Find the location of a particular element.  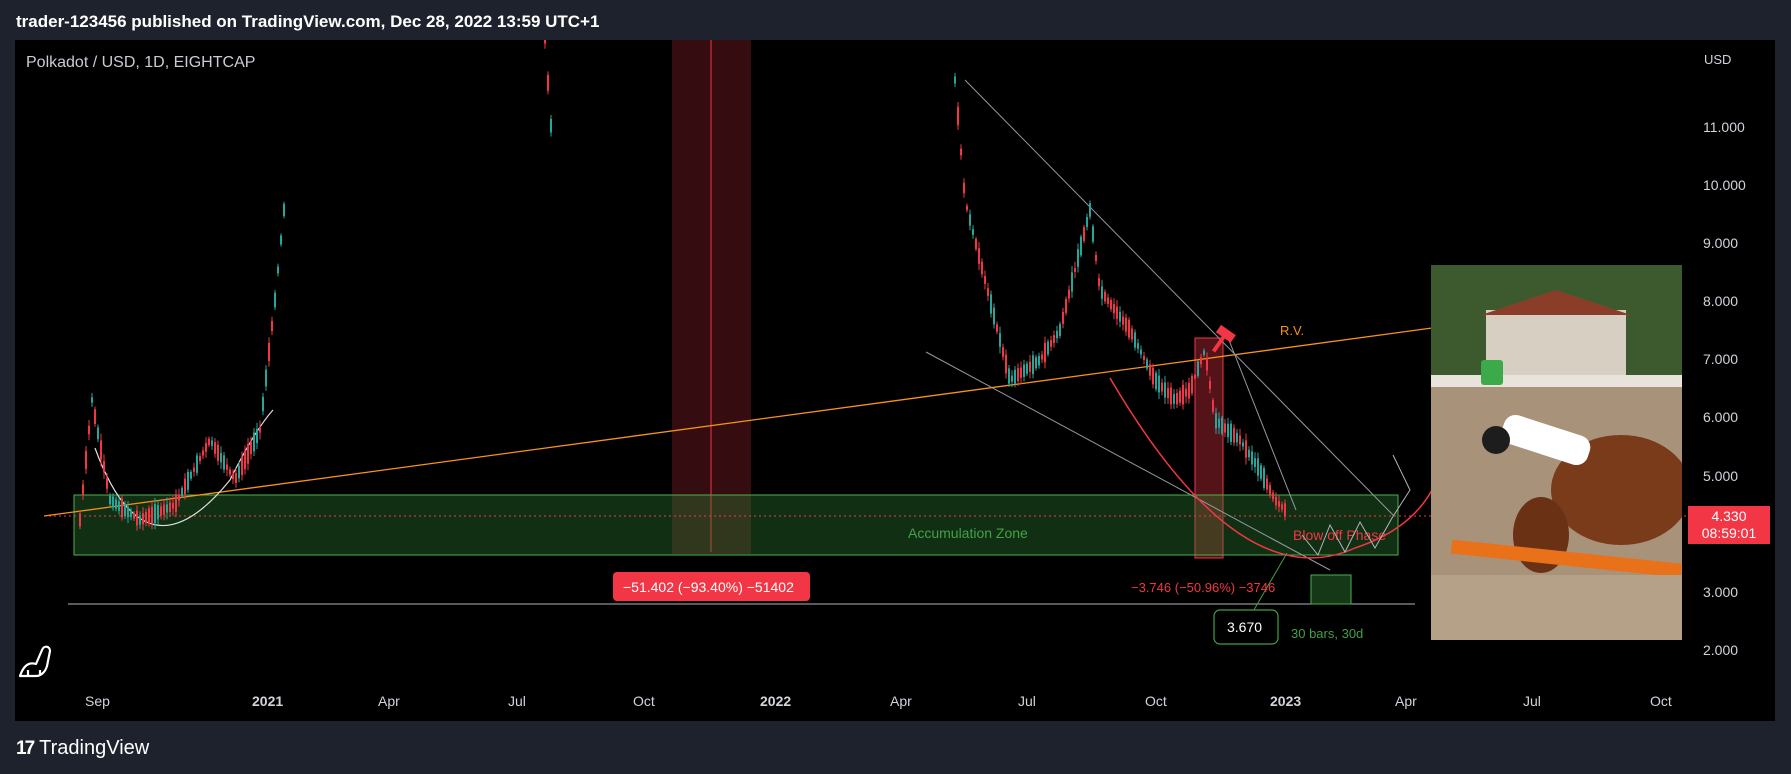

rounded-bottom-curve is located at coordinates (1271, 468).